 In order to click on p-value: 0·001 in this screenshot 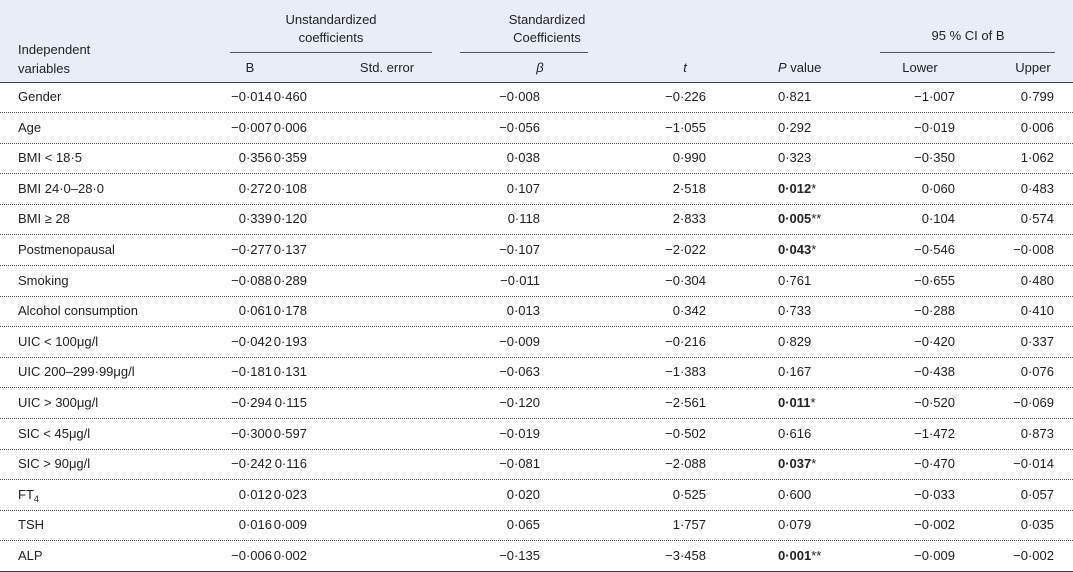, I will do `click(795, 555)`.